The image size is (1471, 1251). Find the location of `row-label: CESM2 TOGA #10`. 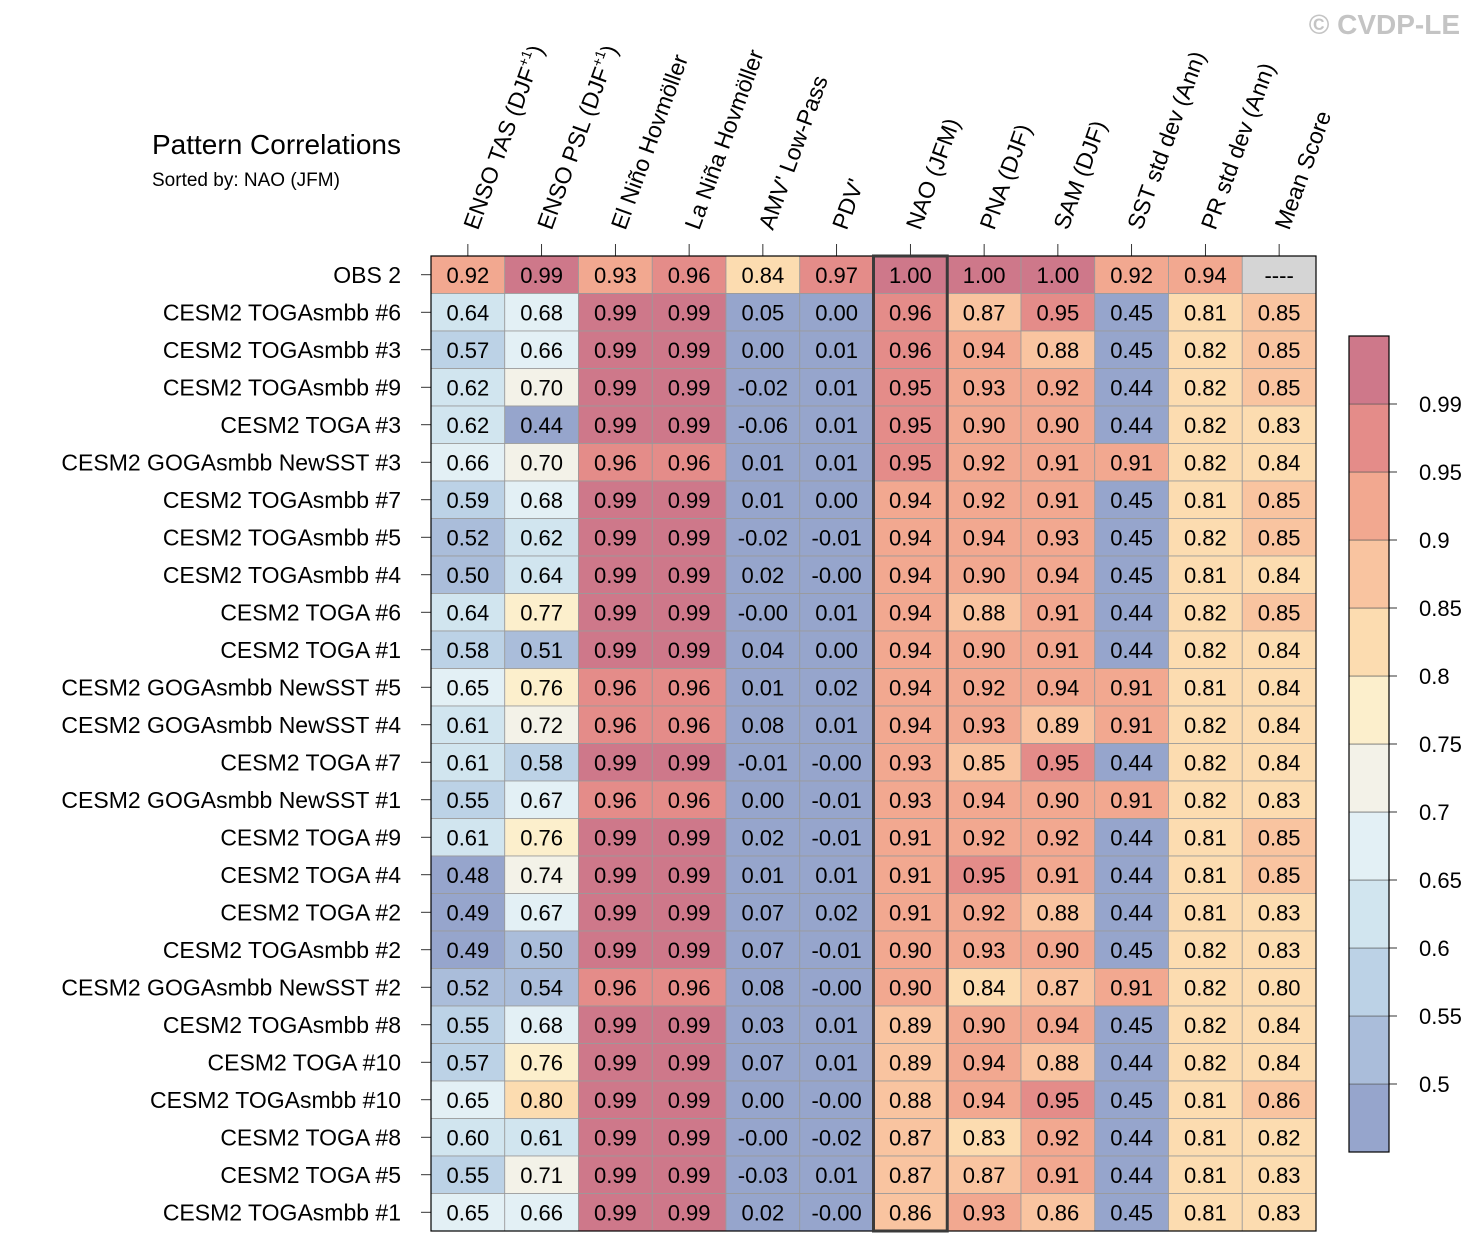

row-label: CESM2 TOGA #10 is located at coordinates (304, 1062).